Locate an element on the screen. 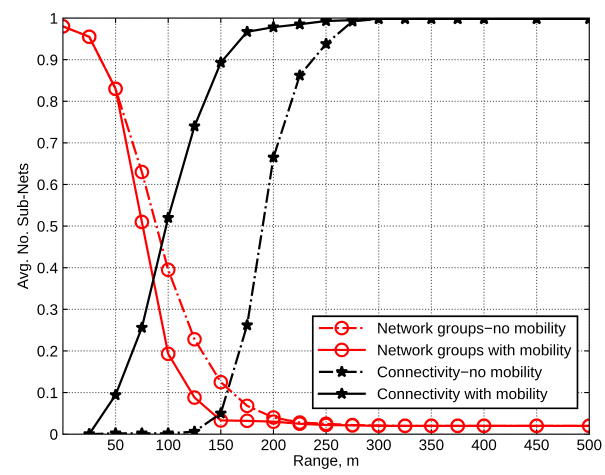 The height and width of the screenshot is (475, 605). y-tick-label: 0.2 is located at coordinates (47, 351).